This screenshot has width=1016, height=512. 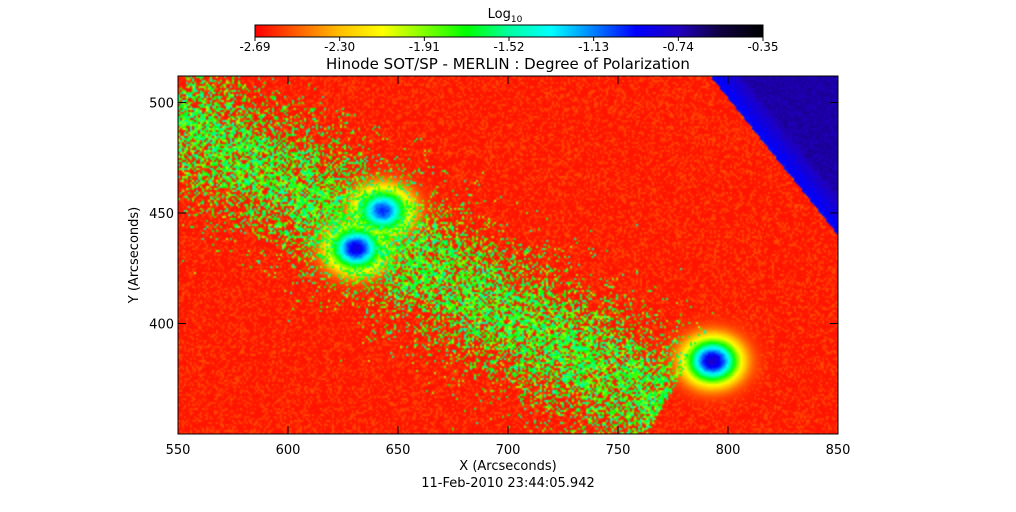 What do you see at coordinates (618, 450) in the screenshot?
I see `x-tick-label: 750` at bounding box center [618, 450].